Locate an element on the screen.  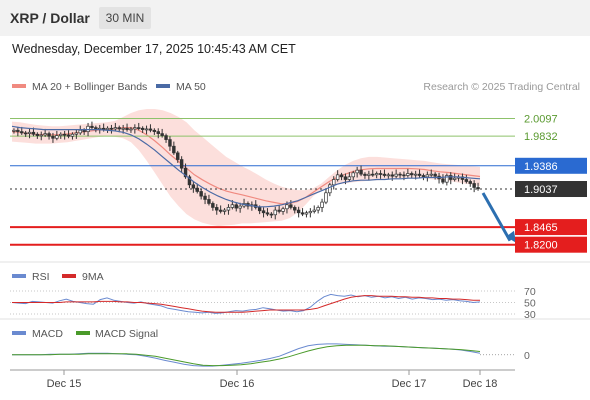
level-label-resistance-1: 1.9832 is located at coordinates (541, 137).